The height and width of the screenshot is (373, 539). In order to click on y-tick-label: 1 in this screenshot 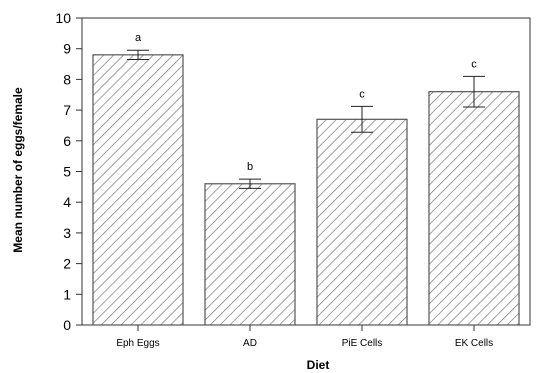, I will do `click(67, 294)`.